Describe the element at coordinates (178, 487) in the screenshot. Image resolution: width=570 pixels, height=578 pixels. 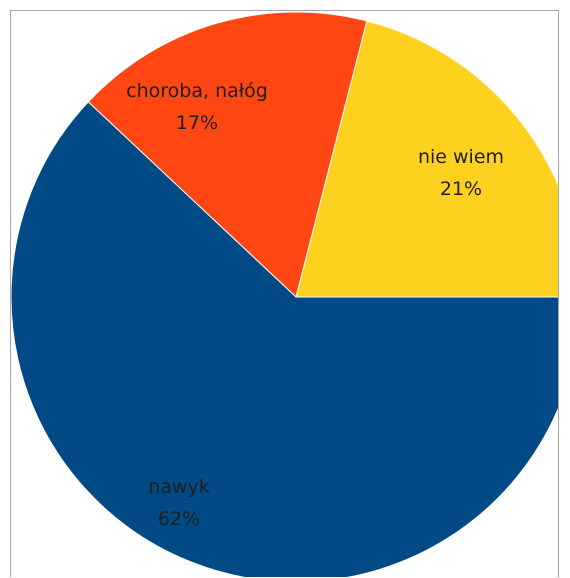
I see `slice-label: nawyk` at that location.